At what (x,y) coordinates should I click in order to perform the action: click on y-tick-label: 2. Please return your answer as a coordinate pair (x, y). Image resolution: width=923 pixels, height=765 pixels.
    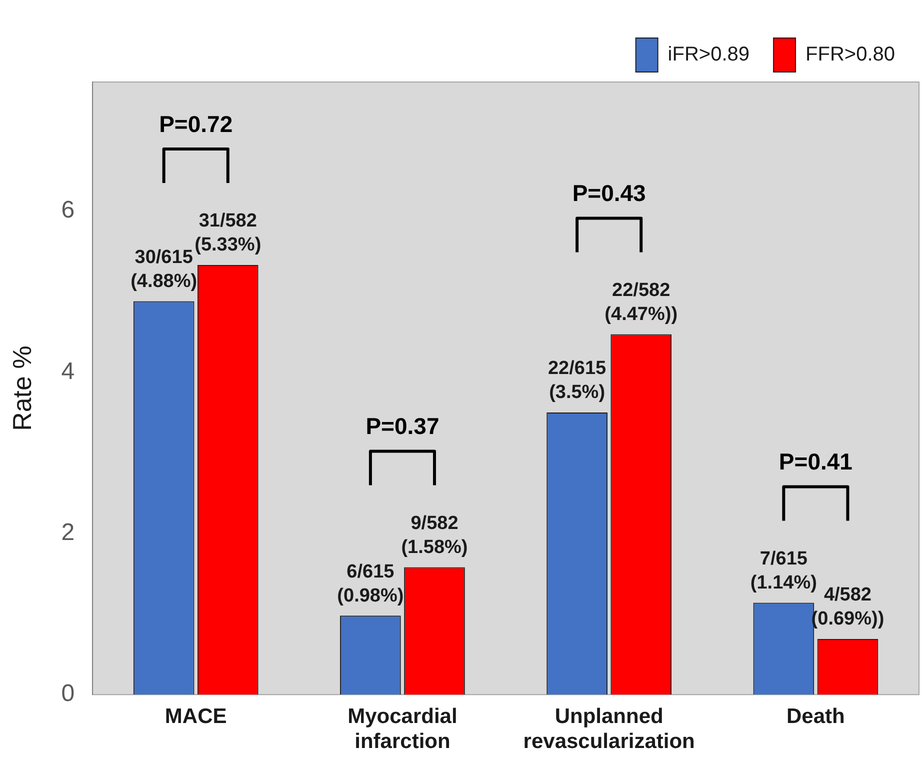
    Looking at the image, I should click on (68, 532).